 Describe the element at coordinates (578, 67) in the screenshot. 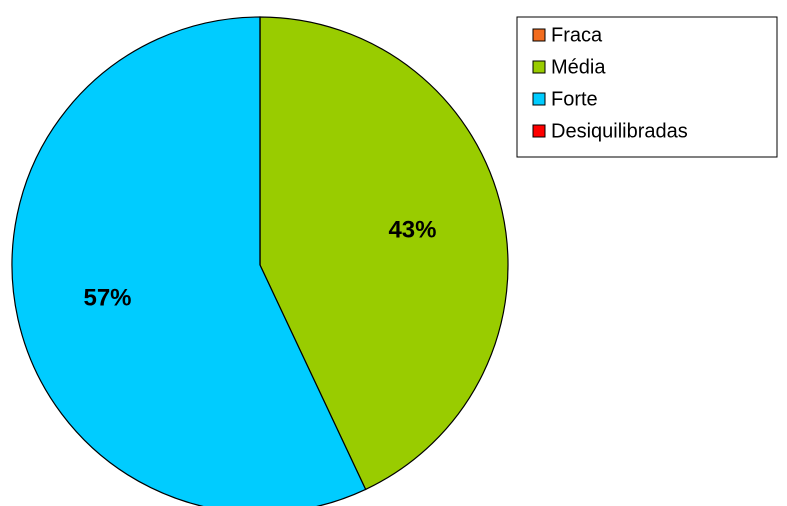

I see `legend-label: Média` at that location.